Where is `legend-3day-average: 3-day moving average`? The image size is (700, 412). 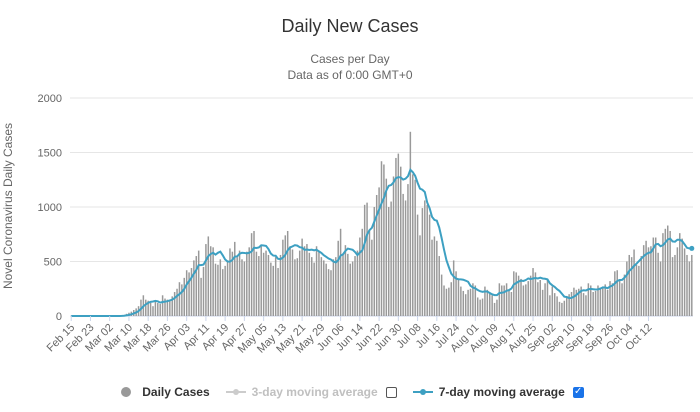 legend-3day-average: 3-day moving average is located at coordinates (311, 392).